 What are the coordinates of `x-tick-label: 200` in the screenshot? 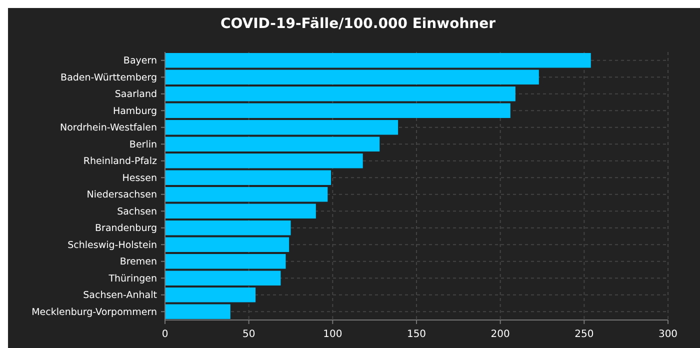 It's located at (500, 334).